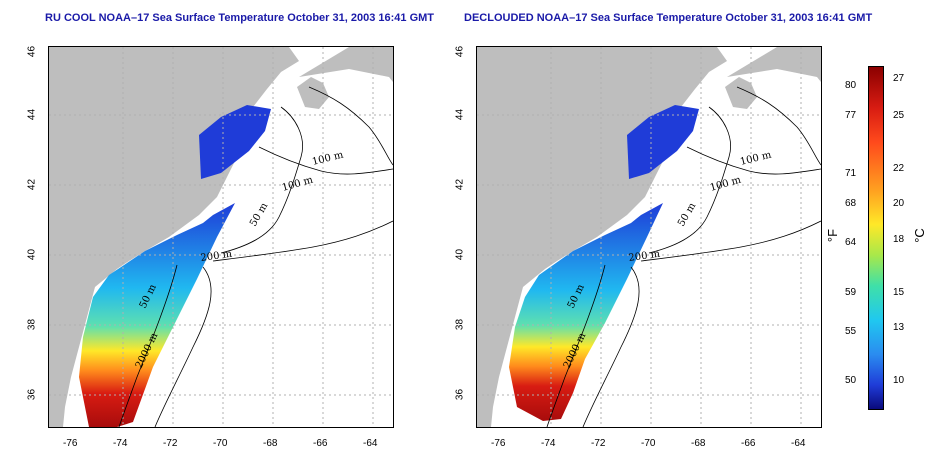  Describe the element at coordinates (899, 292) in the screenshot. I see `celsius-tick: 15` at that location.